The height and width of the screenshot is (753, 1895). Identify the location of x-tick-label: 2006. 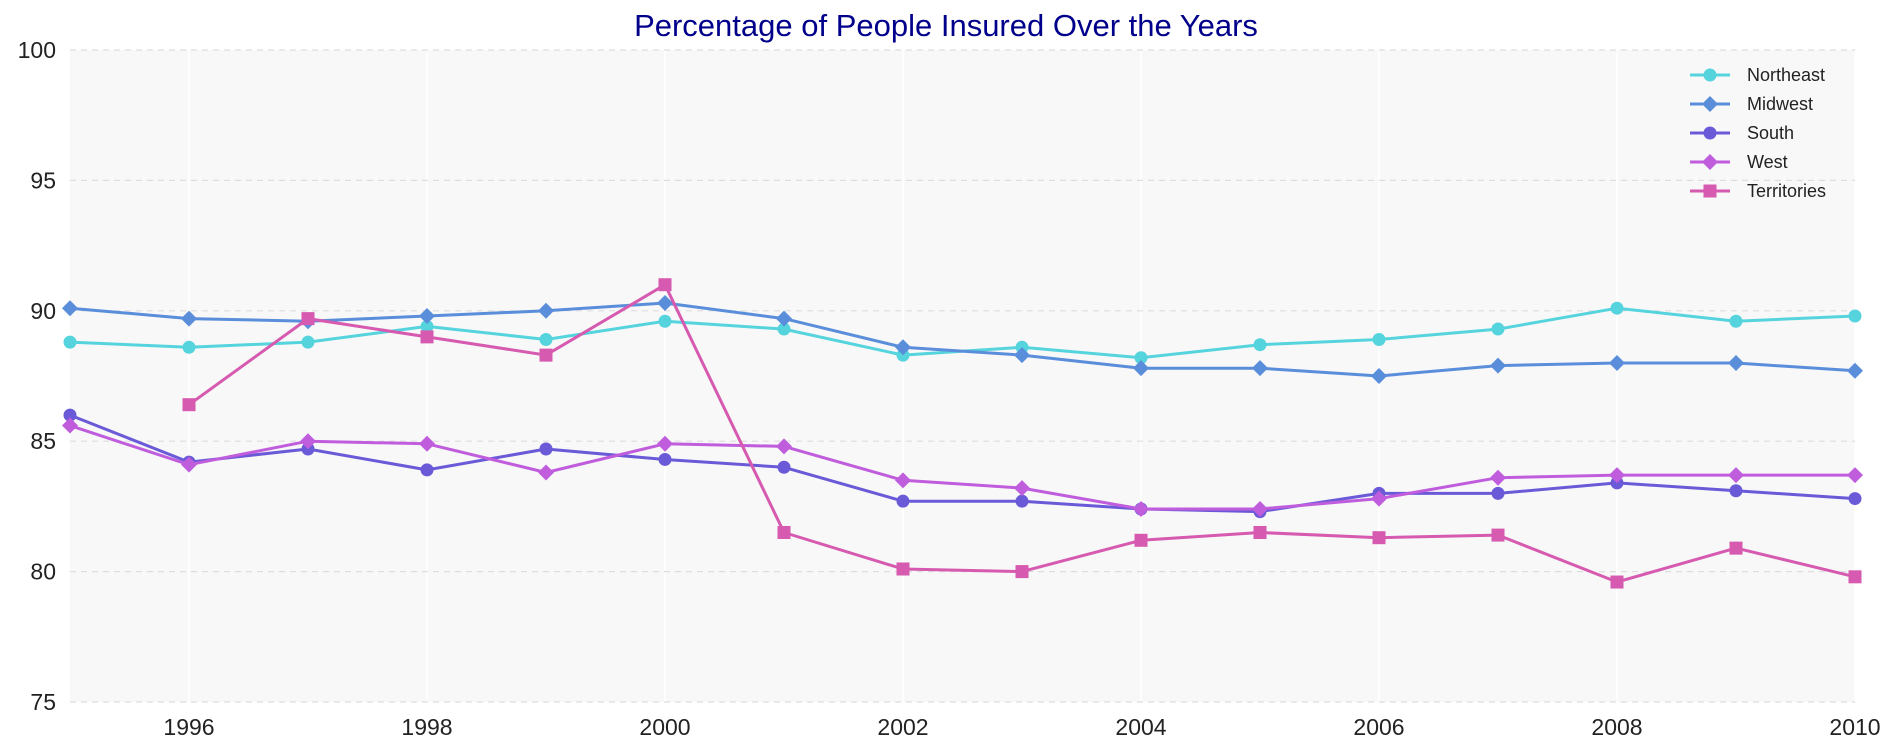
(1378, 727).